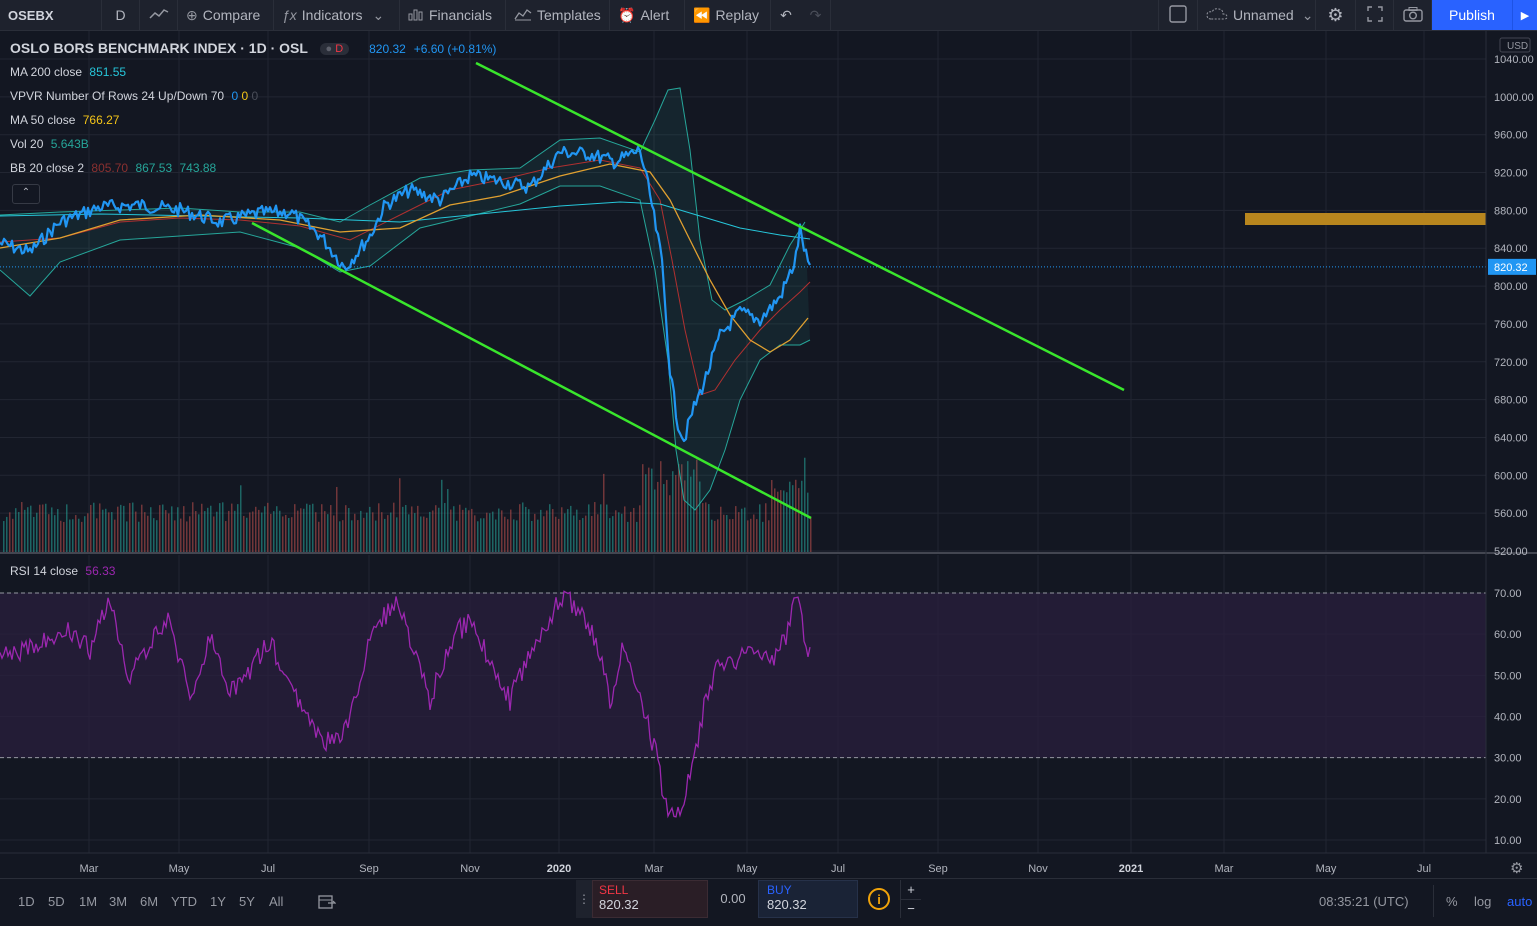 The height and width of the screenshot is (926, 1537). I want to click on date-range-button, so click(327, 903).